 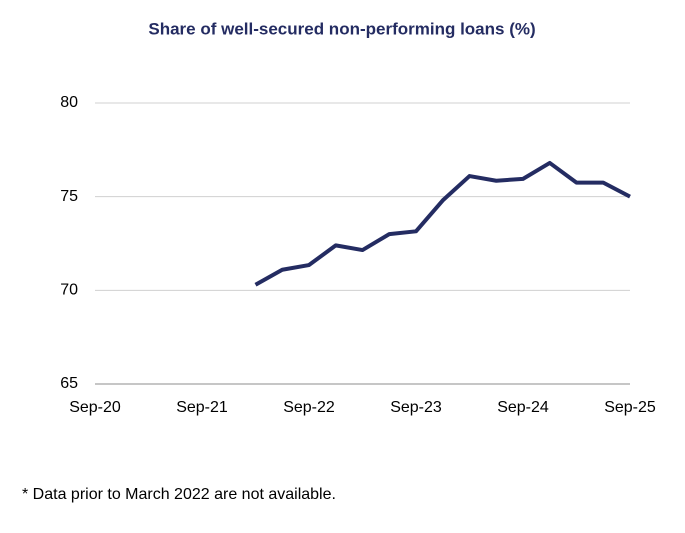 What do you see at coordinates (69, 290) in the screenshot?
I see `y-tick-label: 70` at bounding box center [69, 290].